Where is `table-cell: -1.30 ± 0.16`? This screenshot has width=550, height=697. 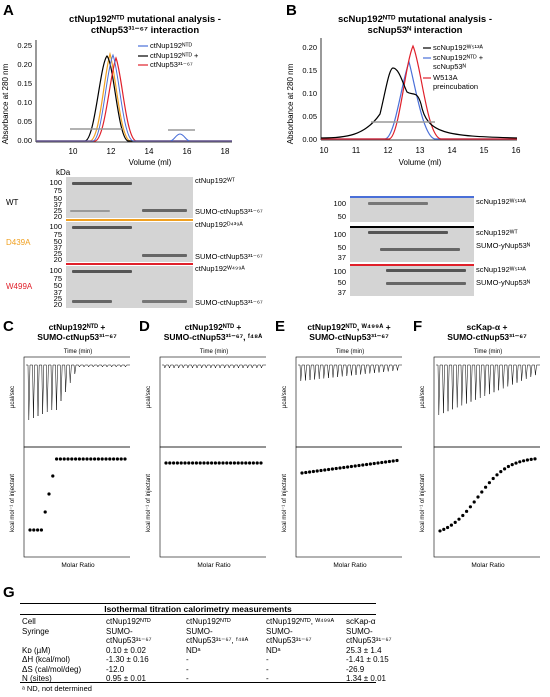
table-cell: -1.30 ± 0.16 is located at coordinates (127, 659).